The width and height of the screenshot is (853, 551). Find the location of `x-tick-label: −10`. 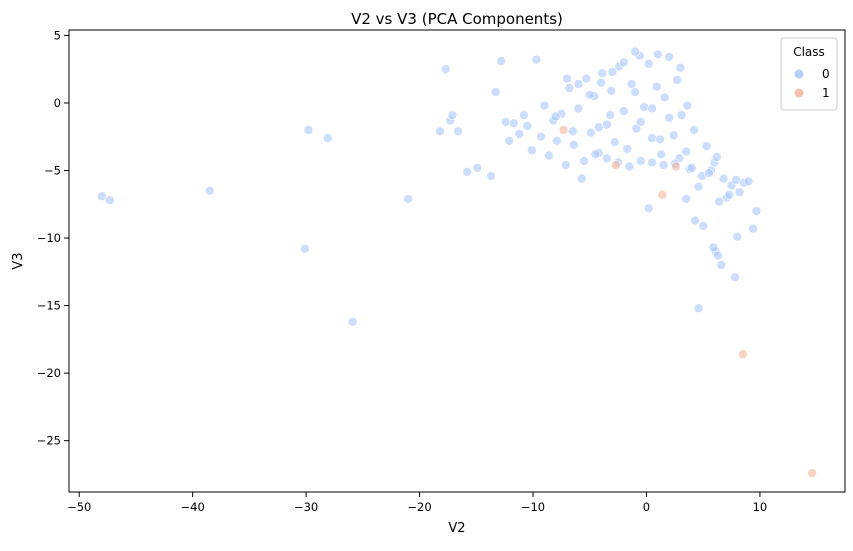

x-tick-label: −10 is located at coordinates (533, 507).